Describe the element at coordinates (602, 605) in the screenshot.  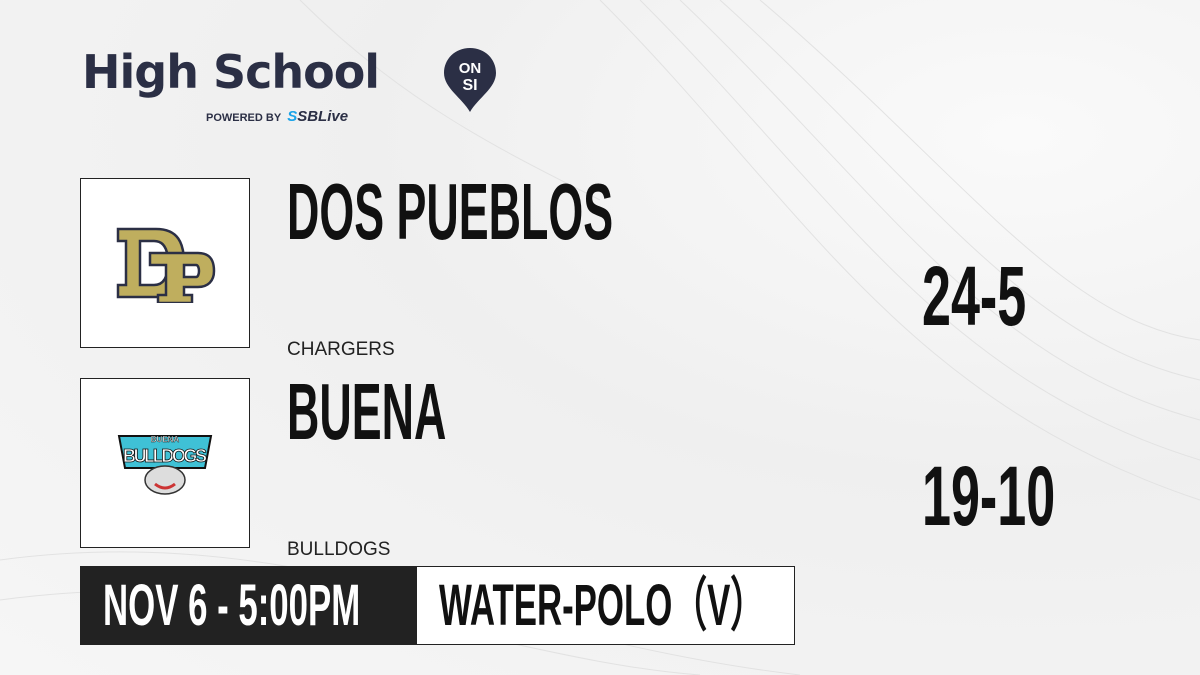
I see `game-sport: WATER-POLO（V）` at that location.